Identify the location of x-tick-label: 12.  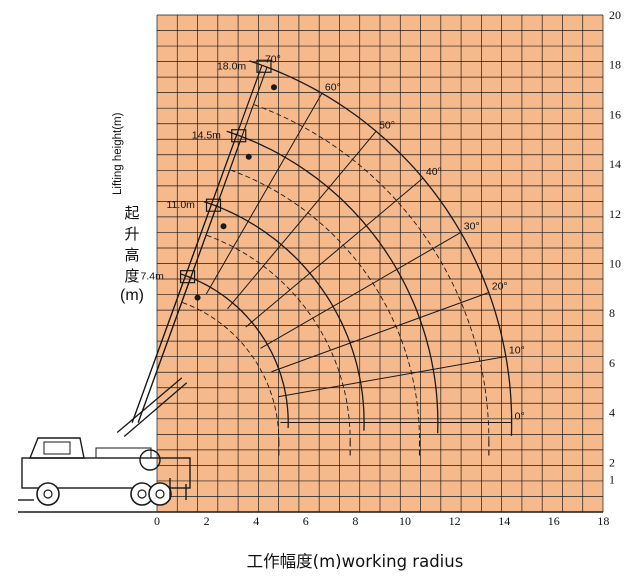
(455, 521).